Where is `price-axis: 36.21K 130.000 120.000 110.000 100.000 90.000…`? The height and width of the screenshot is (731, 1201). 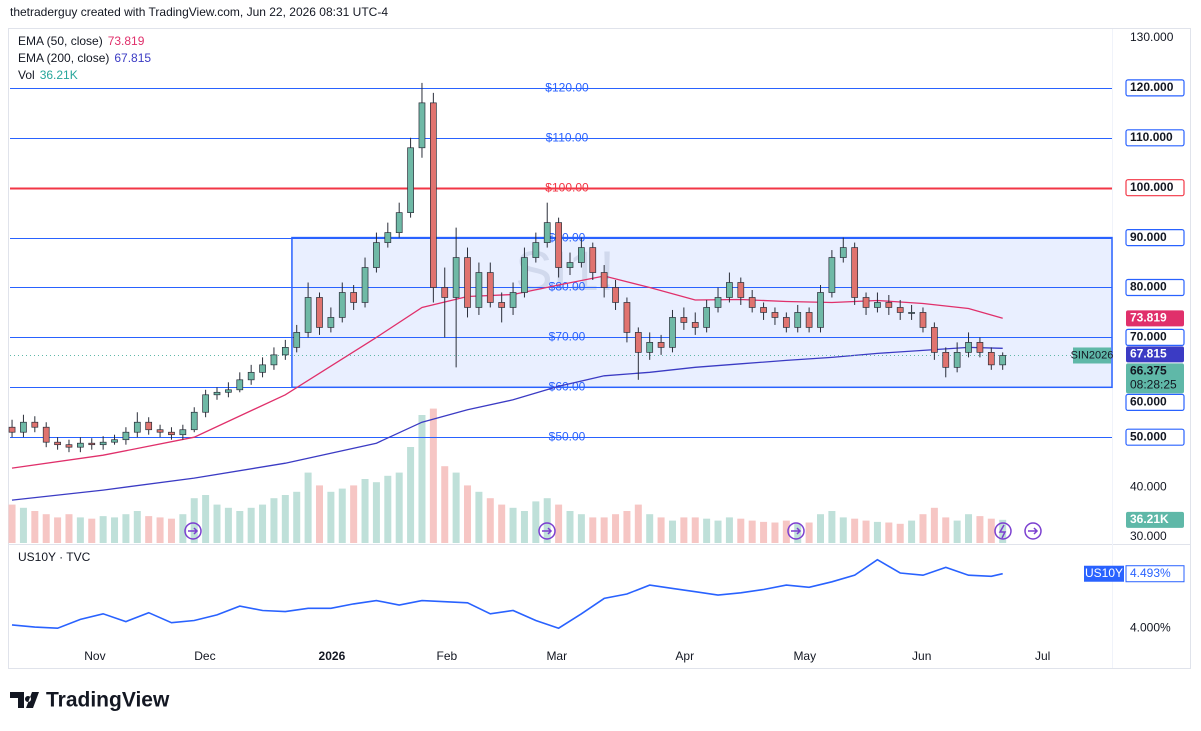
price-axis: 36.21K 130.000 120.000 110.000 100.000 90.000… is located at coordinates (1155, 286).